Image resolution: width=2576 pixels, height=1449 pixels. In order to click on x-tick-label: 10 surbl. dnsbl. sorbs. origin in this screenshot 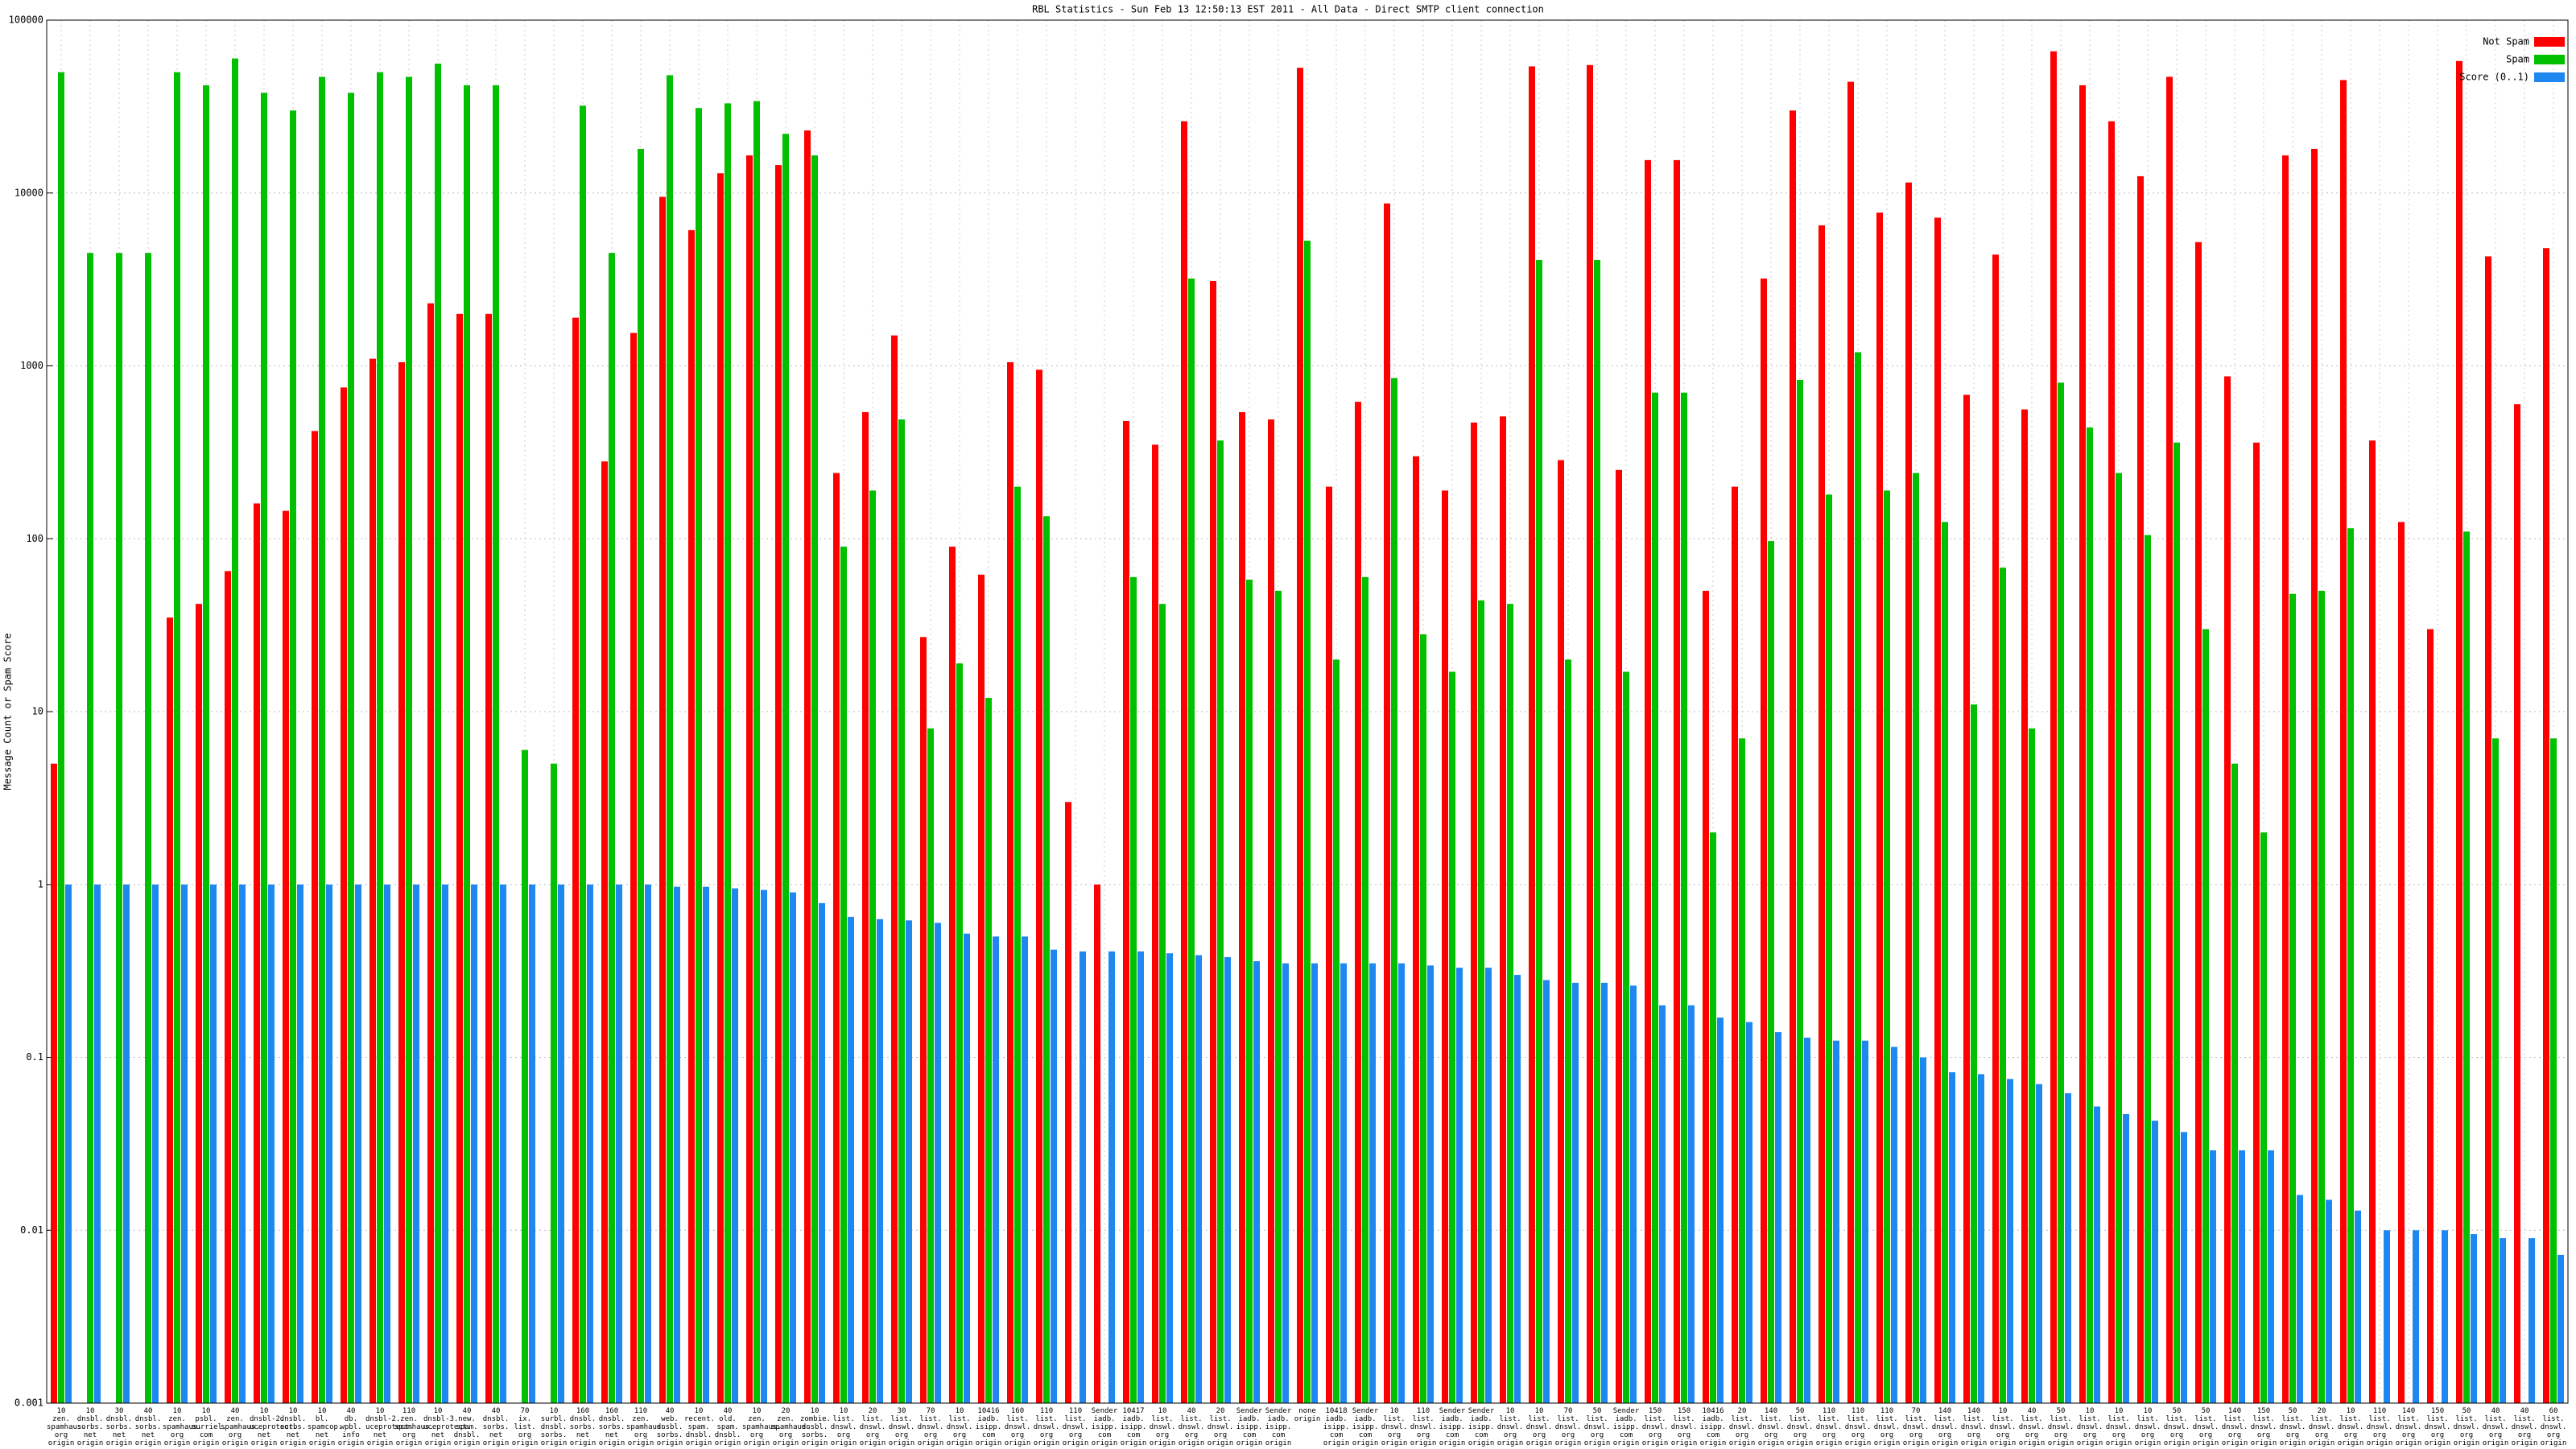, I will do `click(554, 1427)`.